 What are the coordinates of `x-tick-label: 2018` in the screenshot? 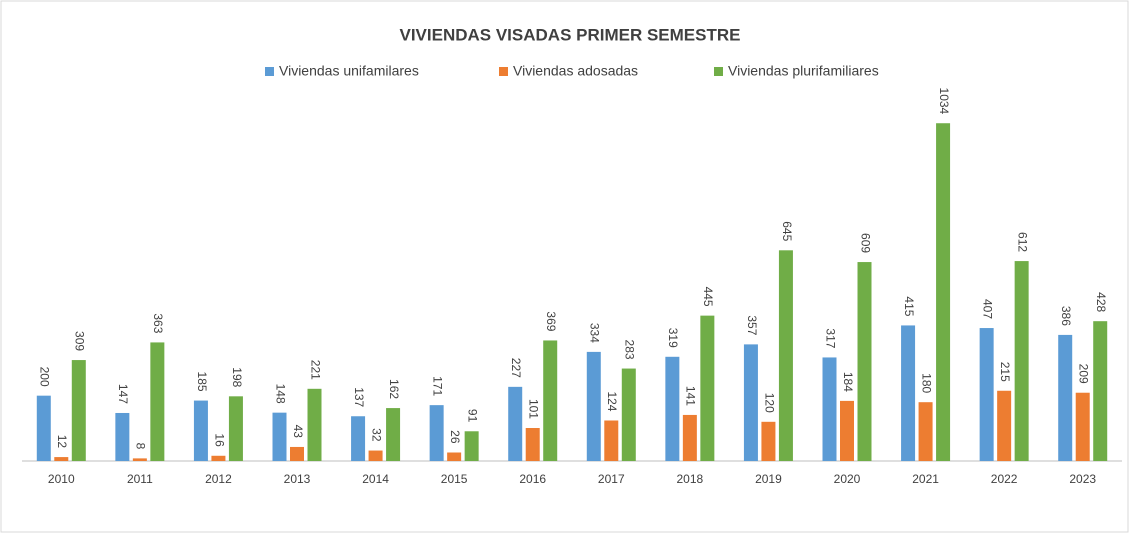 It's located at (690, 479).